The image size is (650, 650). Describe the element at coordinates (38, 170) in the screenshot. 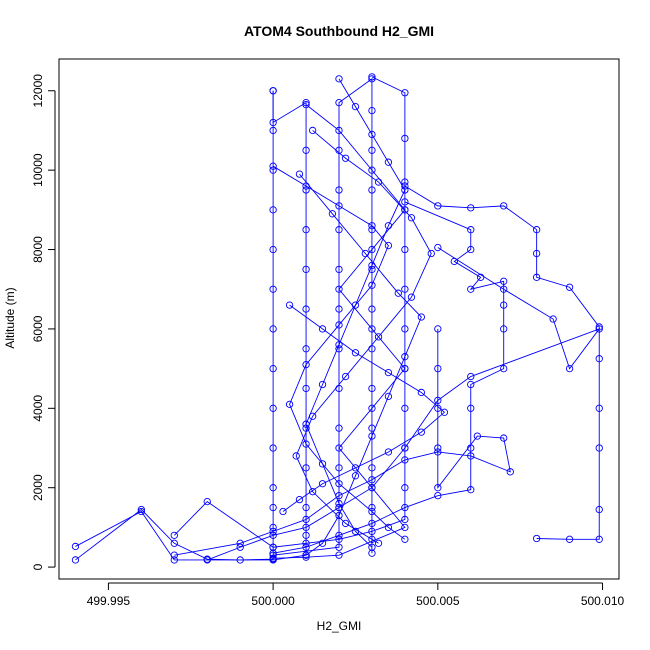

I see `y-tick-label: 10000` at that location.